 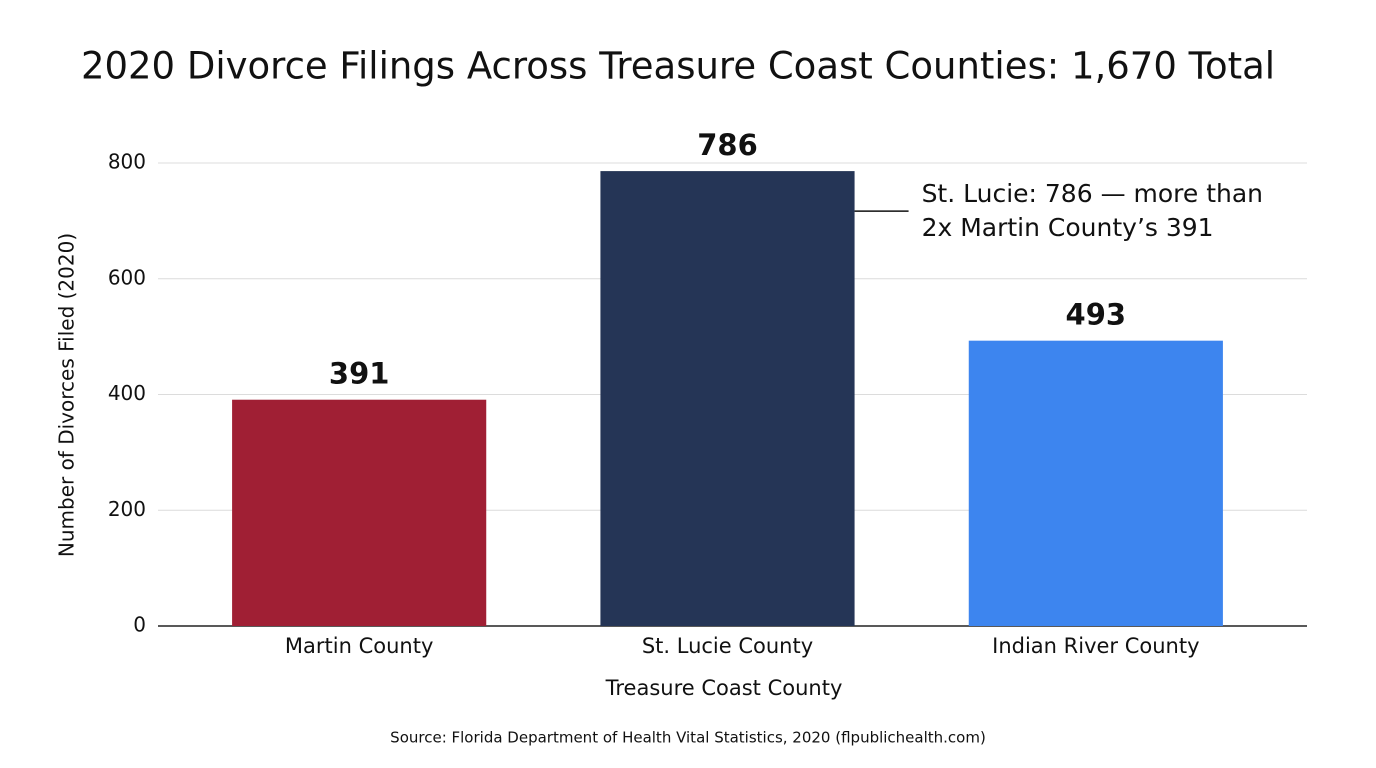 I want to click on annotation-text: St. Lucie: 786 — more than, so click(x=1092, y=193).